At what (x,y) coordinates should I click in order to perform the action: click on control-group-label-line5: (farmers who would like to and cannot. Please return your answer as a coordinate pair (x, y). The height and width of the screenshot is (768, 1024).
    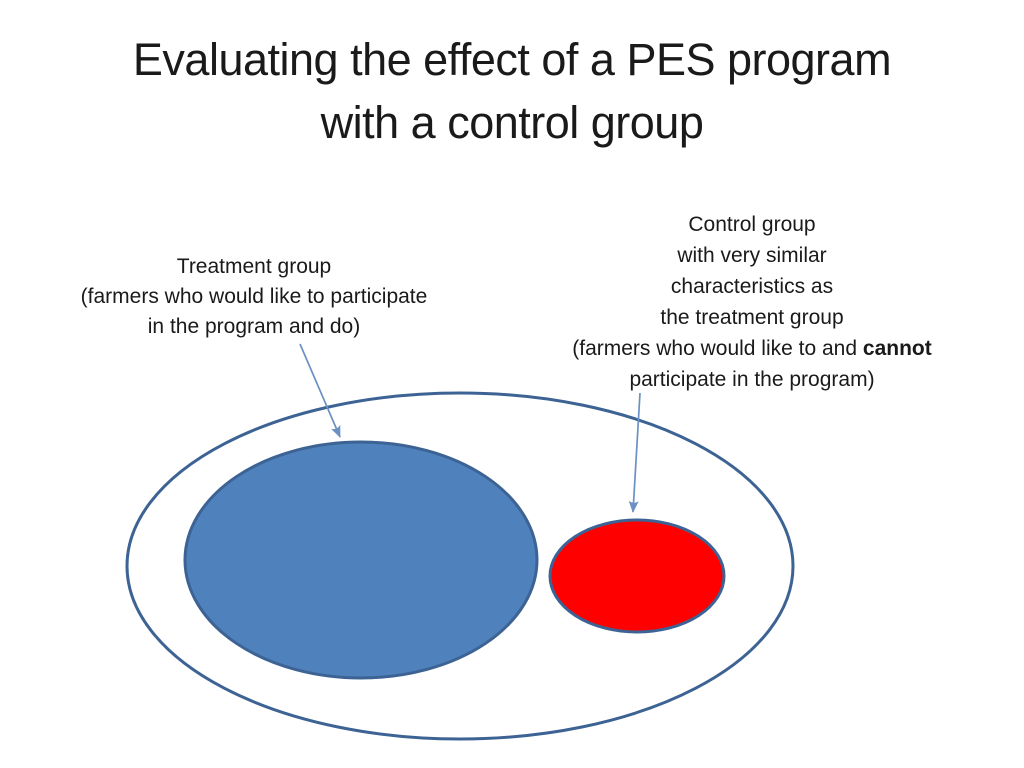
    Looking at the image, I should click on (752, 348).